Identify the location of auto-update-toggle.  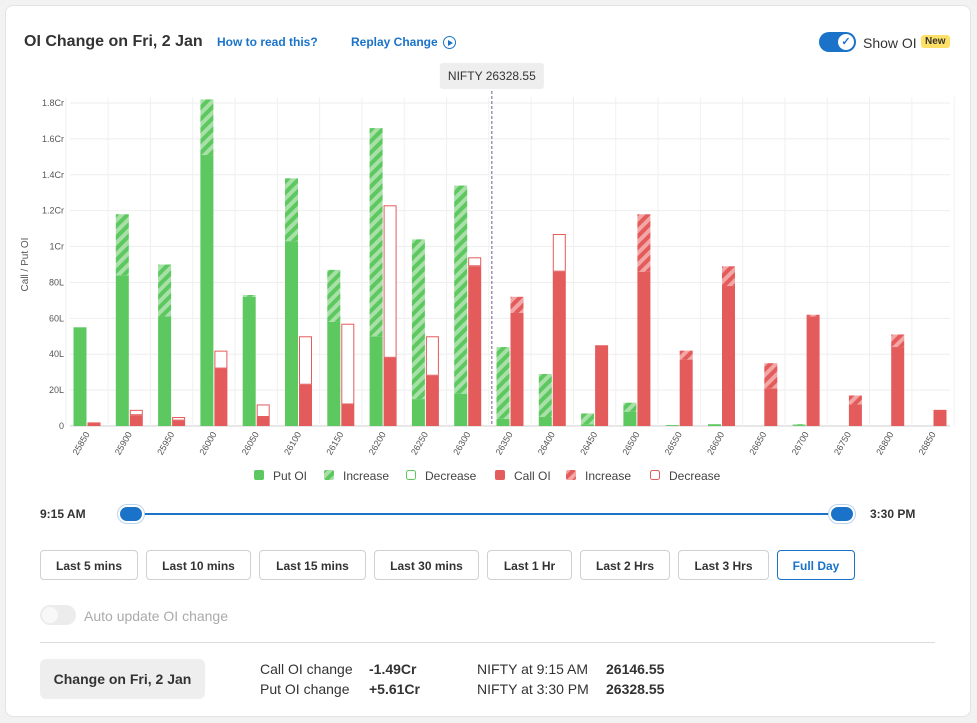
(58, 615).